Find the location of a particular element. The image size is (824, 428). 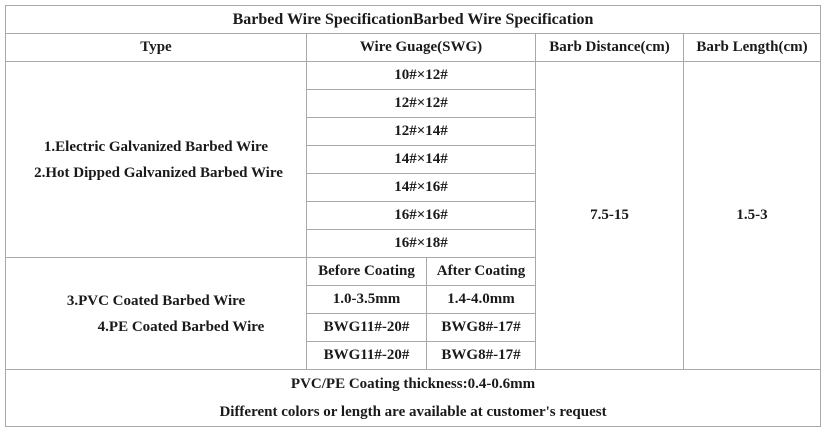

after-coating-cell: 1.4-4.0mm is located at coordinates (481, 299).